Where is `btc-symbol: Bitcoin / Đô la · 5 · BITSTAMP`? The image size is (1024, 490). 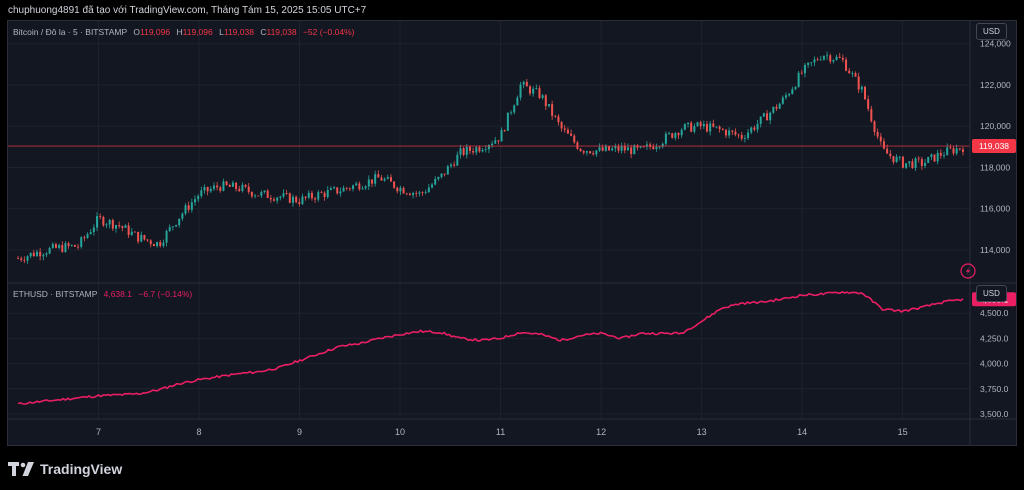
btc-symbol: Bitcoin / Đô la · 5 · BITSTAMP is located at coordinates (70, 32).